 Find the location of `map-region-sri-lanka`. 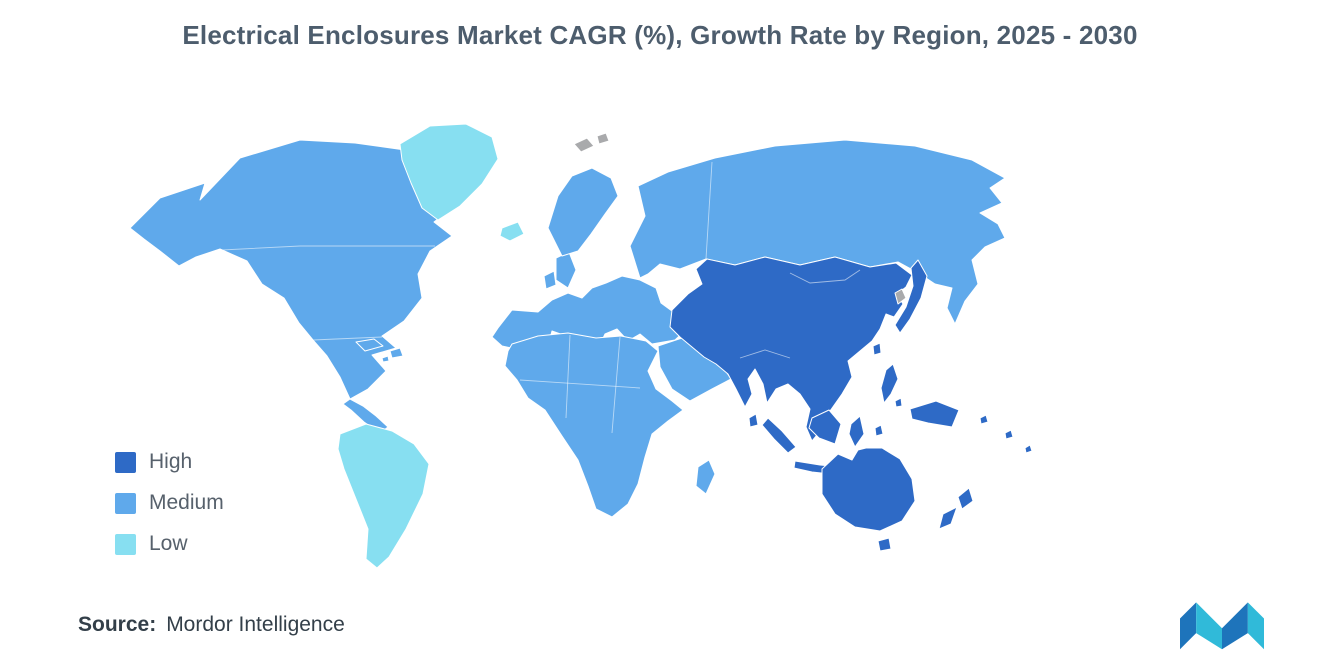

map-region-sri-lanka is located at coordinates (753, 420).